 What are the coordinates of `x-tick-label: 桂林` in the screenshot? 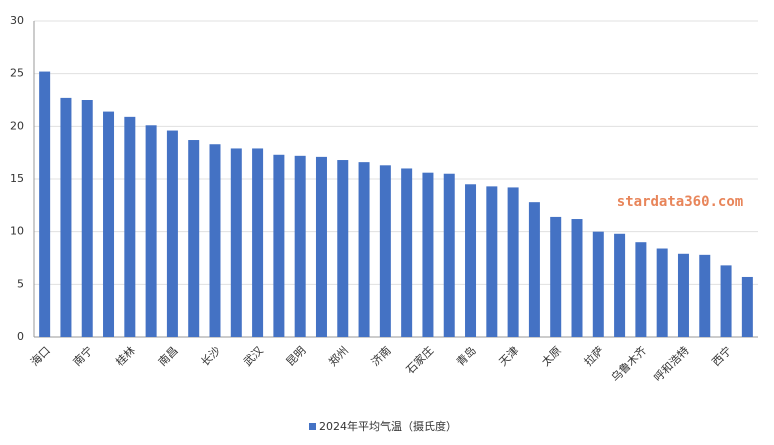 It's located at (125, 355).